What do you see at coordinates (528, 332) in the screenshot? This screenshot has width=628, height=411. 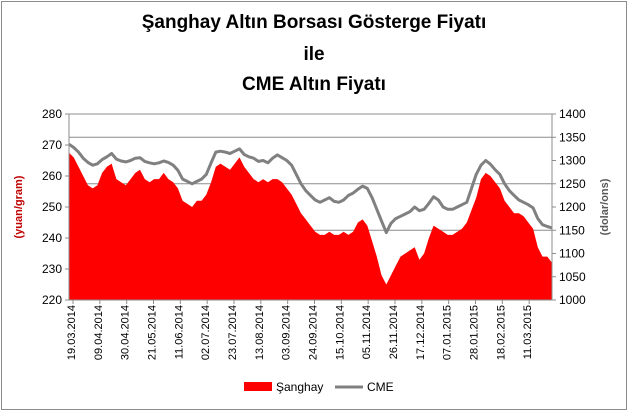 I see `x-tick-label: 11.03.2015` at bounding box center [528, 332].